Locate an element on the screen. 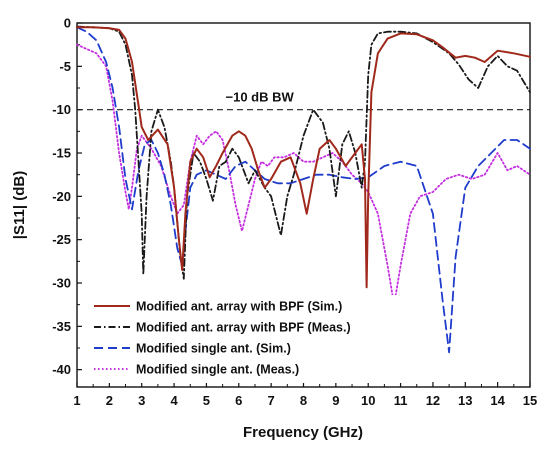 The height and width of the screenshot is (452, 550). x-tick-label: 5 is located at coordinates (206, 400).